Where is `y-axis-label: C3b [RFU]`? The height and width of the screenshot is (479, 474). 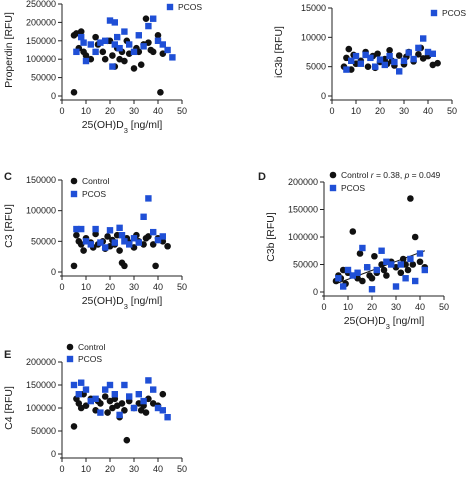
y-axis-label: C3b [RFU] is located at coordinates (271, 237).